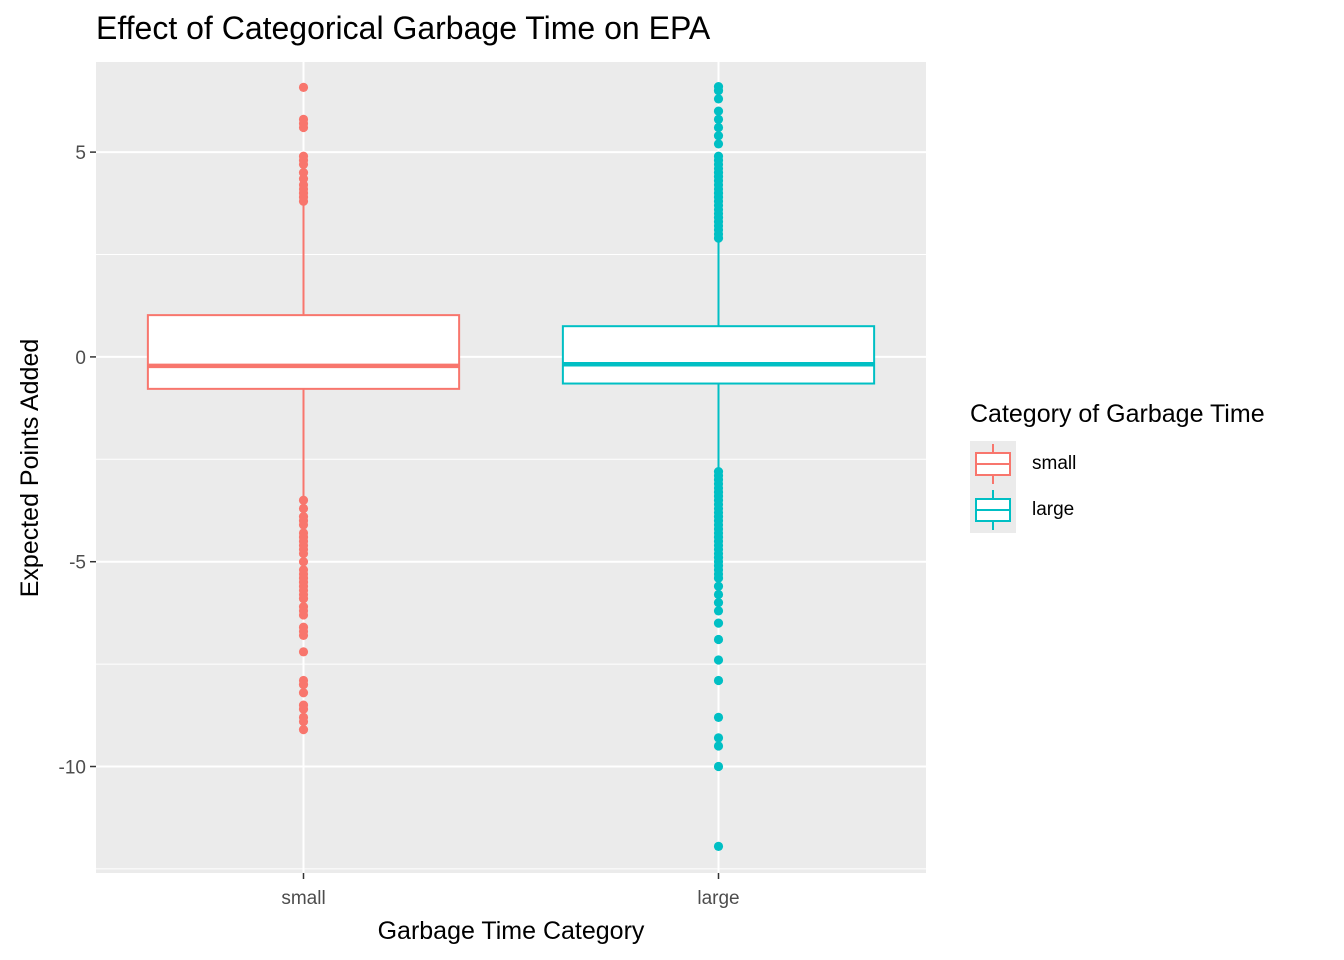  Describe the element at coordinates (511, 931) in the screenshot. I see `x-axis-title: Garbage Time Category` at that location.